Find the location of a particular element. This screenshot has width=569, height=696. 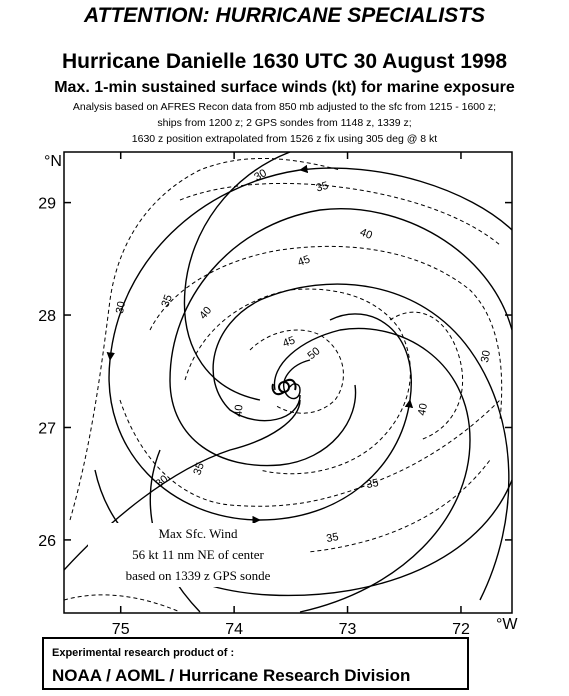

hurricane-center-symbol is located at coordinates (284, 387).